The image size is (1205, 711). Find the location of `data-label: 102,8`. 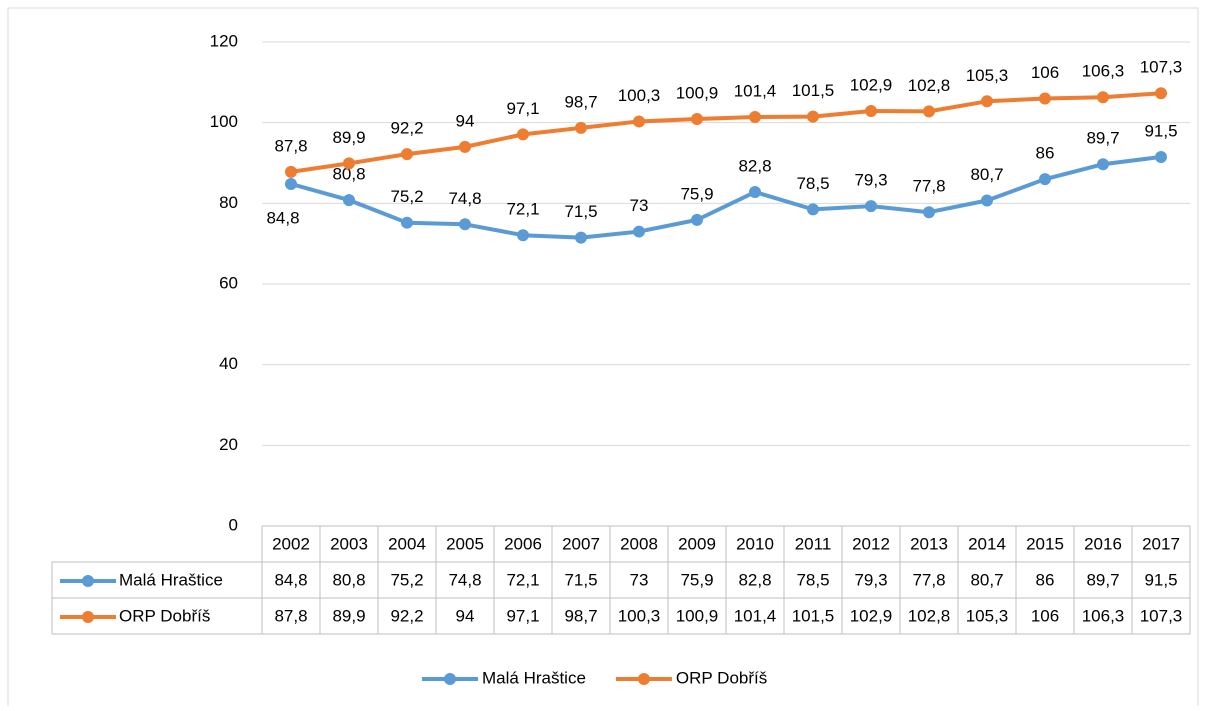

data-label: 102,8 is located at coordinates (929, 85).